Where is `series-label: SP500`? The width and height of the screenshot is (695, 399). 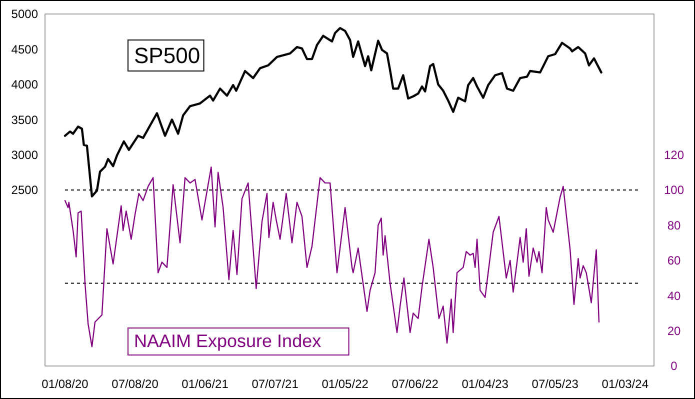
series-label: SP500 is located at coordinates (167, 55).